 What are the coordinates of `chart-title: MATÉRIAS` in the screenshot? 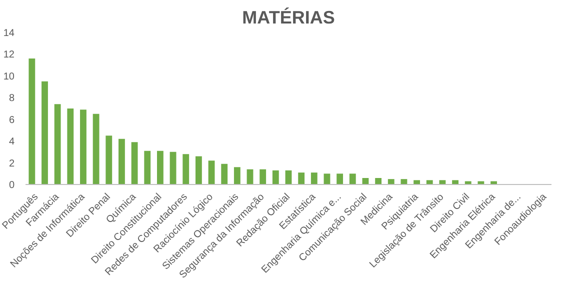 It's located at (288, 18).